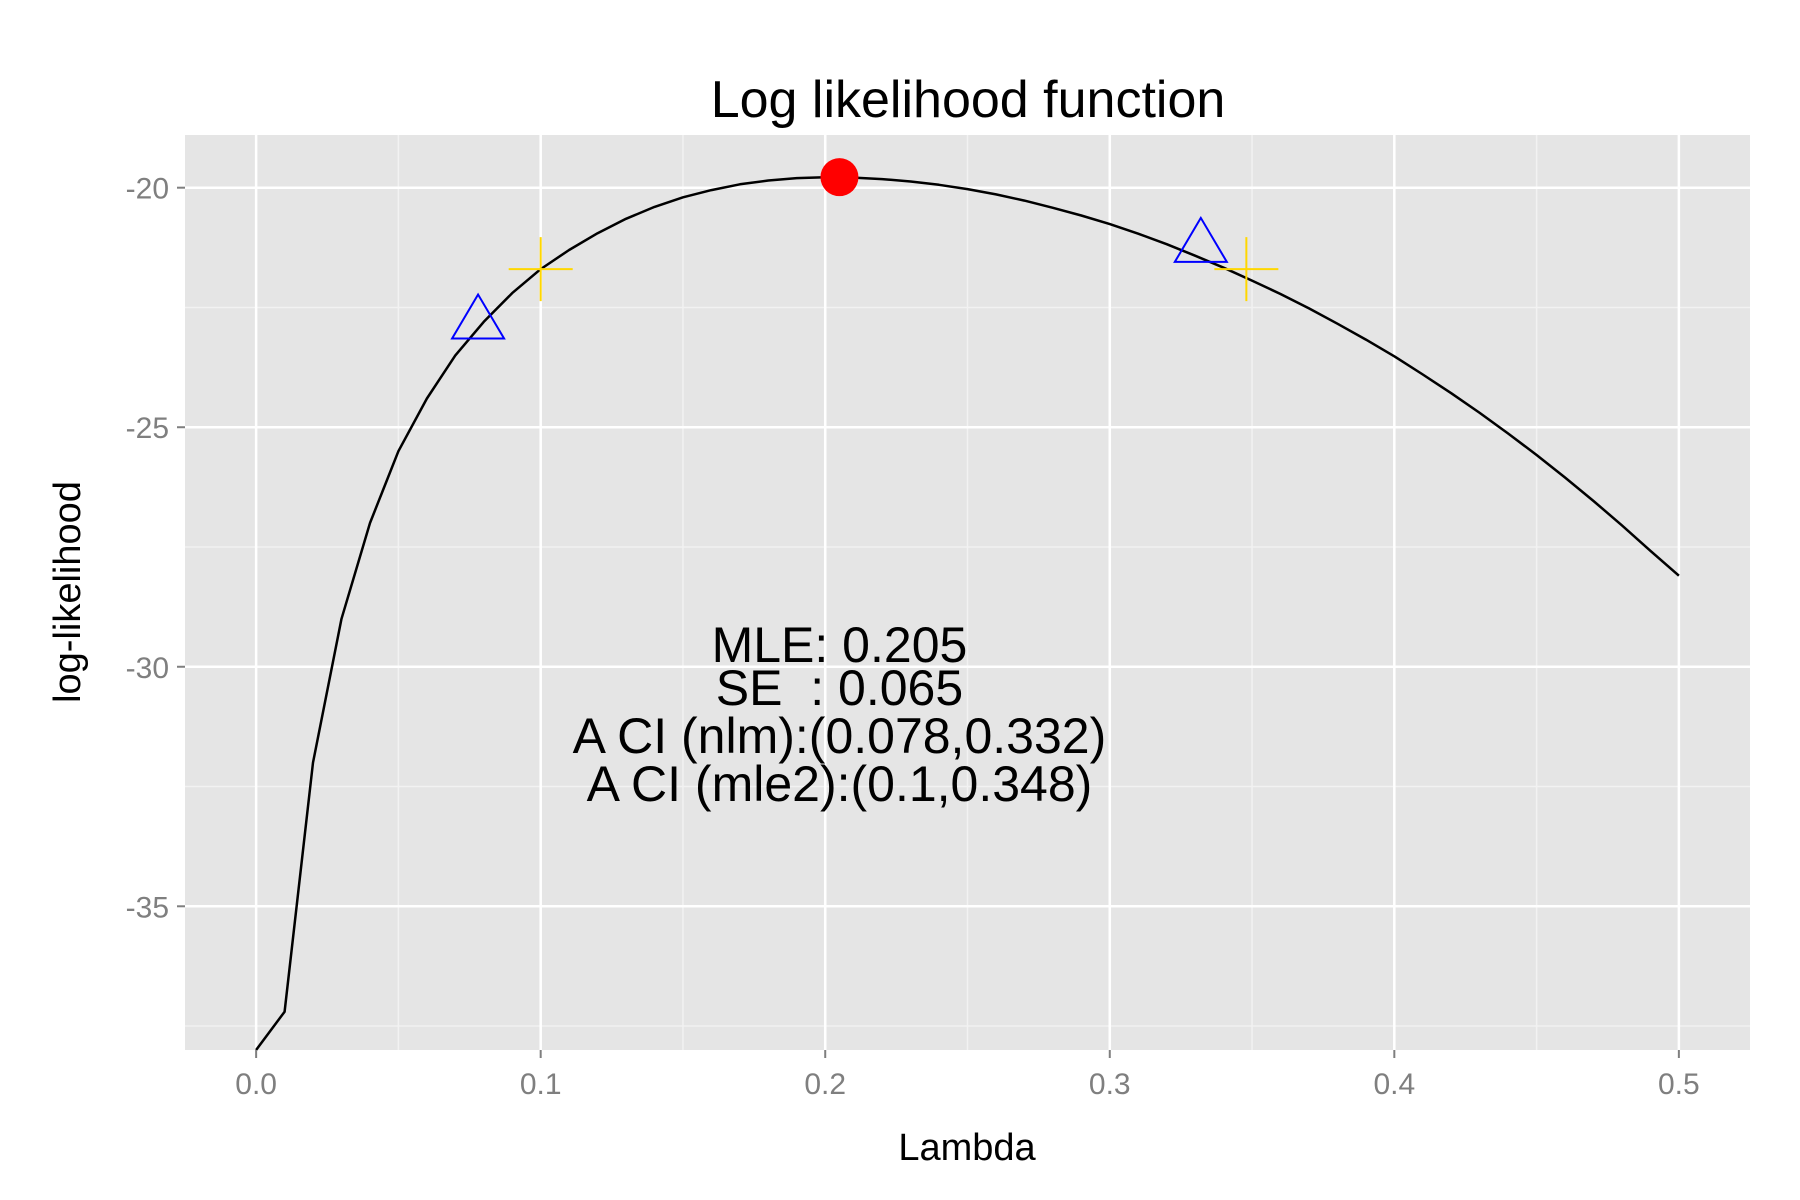  Describe the element at coordinates (147, 668) in the screenshot. I see `y-tick-label: -30` at that location.